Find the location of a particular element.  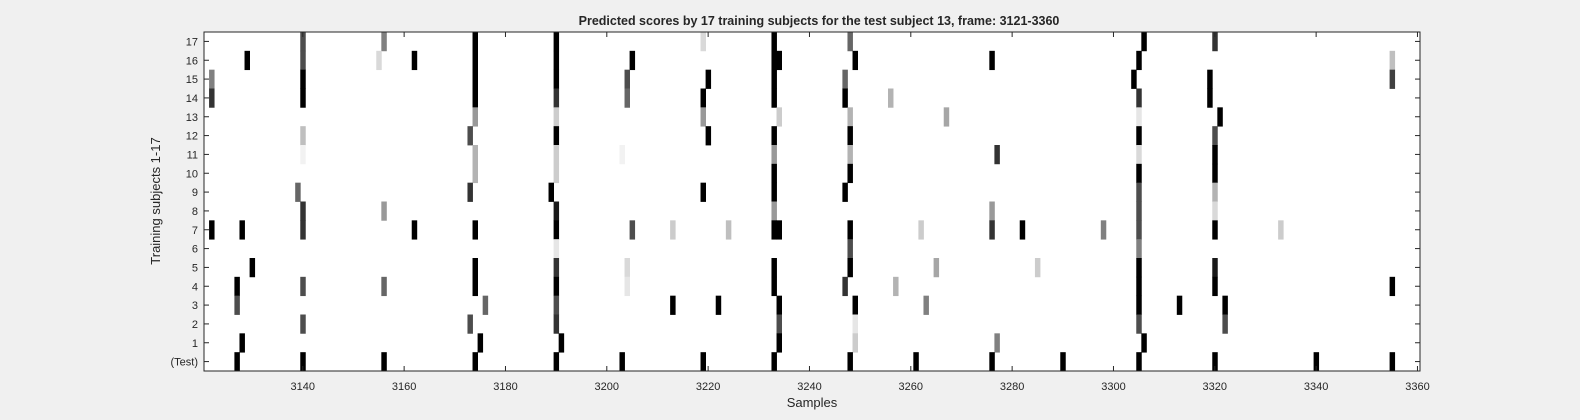

y-tick-label: 3 is located at coordinates (195, 306).